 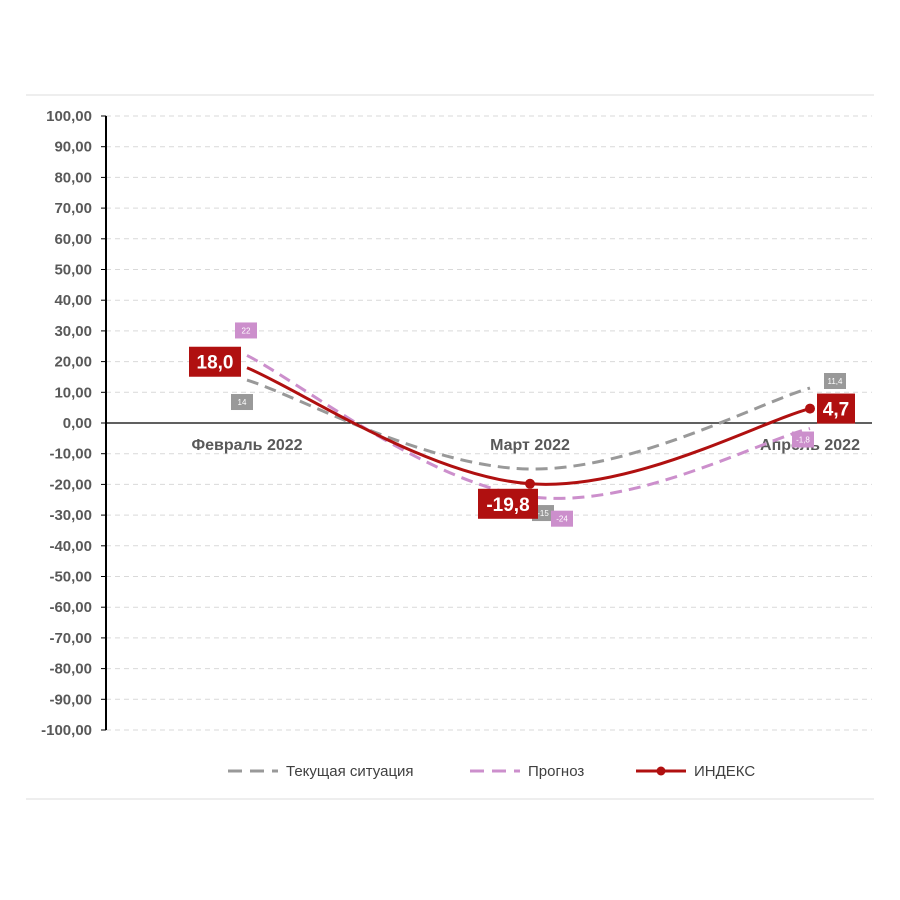 What do you see at coordinates (73, 208) in the screenshot?
I see `y-tick-label: 70,00` at bounding box center [73, 208].